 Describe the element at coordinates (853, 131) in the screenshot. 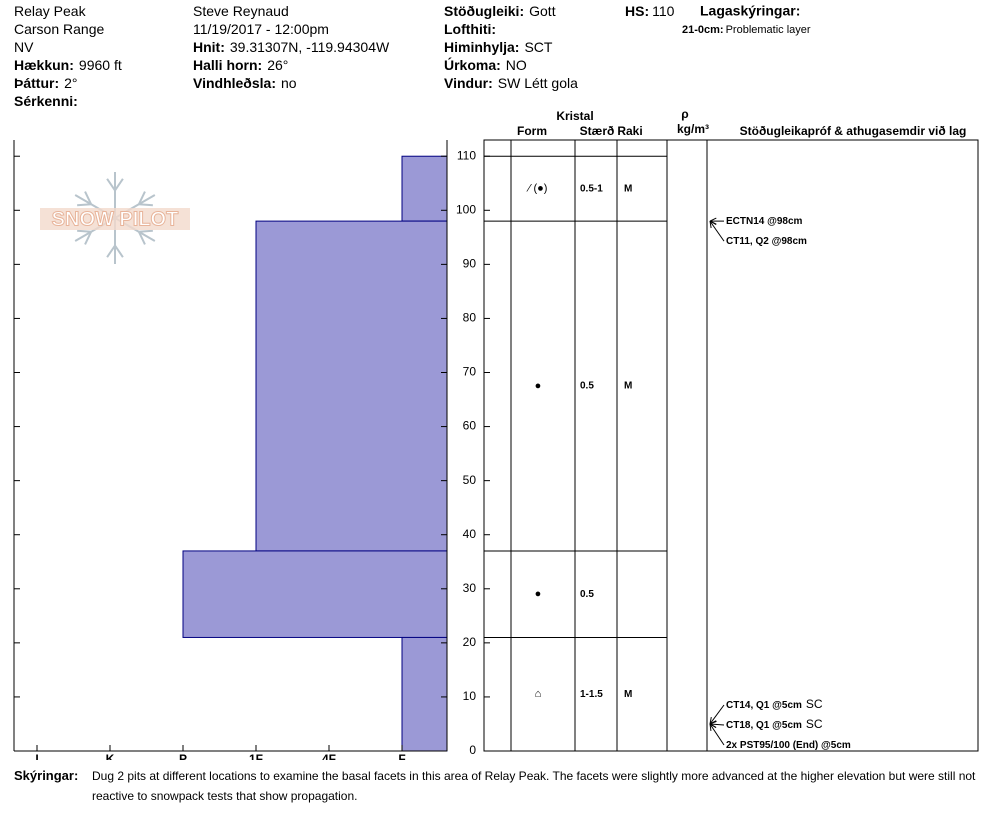

I see `column-header: Stöðugleikapróf & athugasemdir við lag` at that location.